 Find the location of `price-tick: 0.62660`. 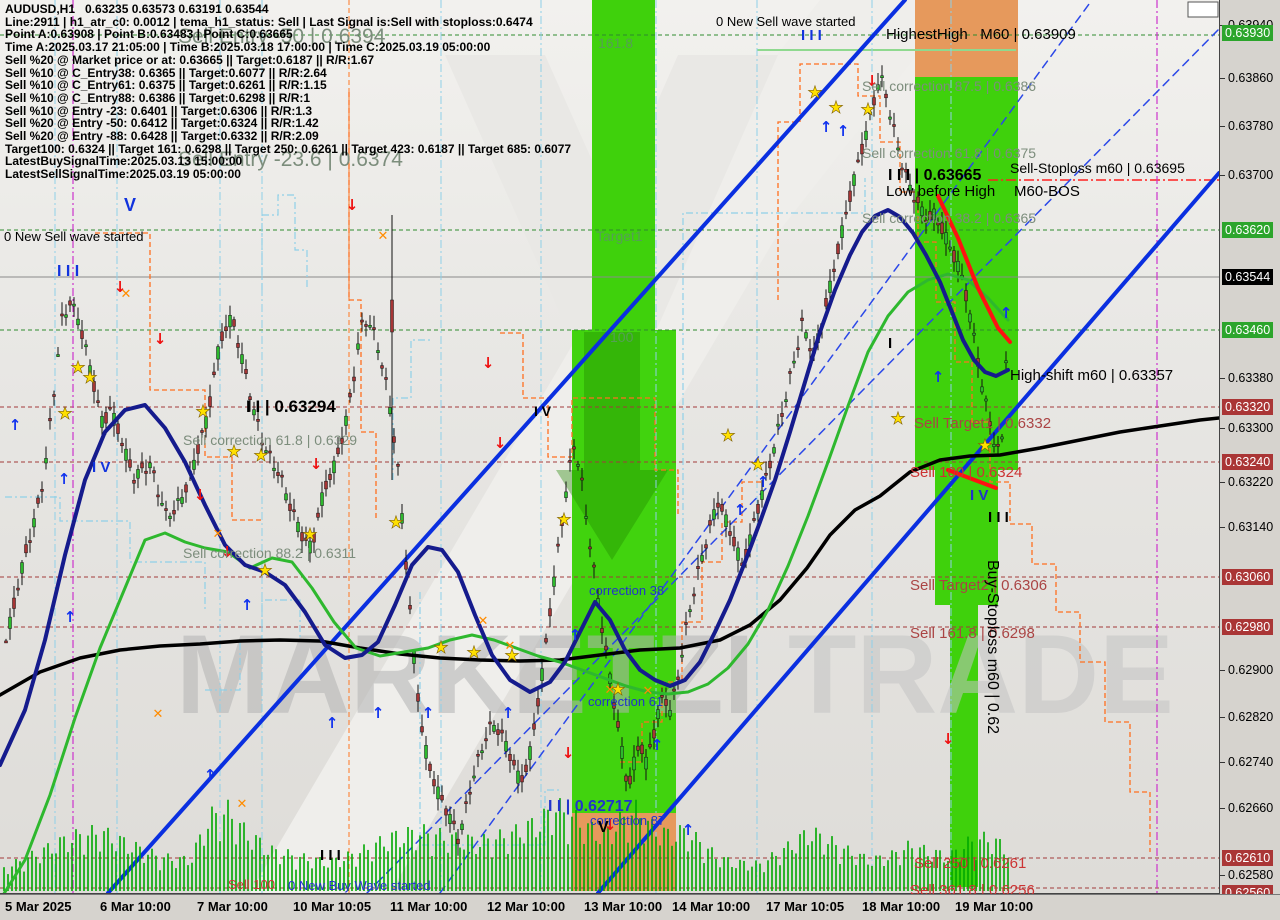

price-tick: 0.62660 is located at coordinates (1246, 808).